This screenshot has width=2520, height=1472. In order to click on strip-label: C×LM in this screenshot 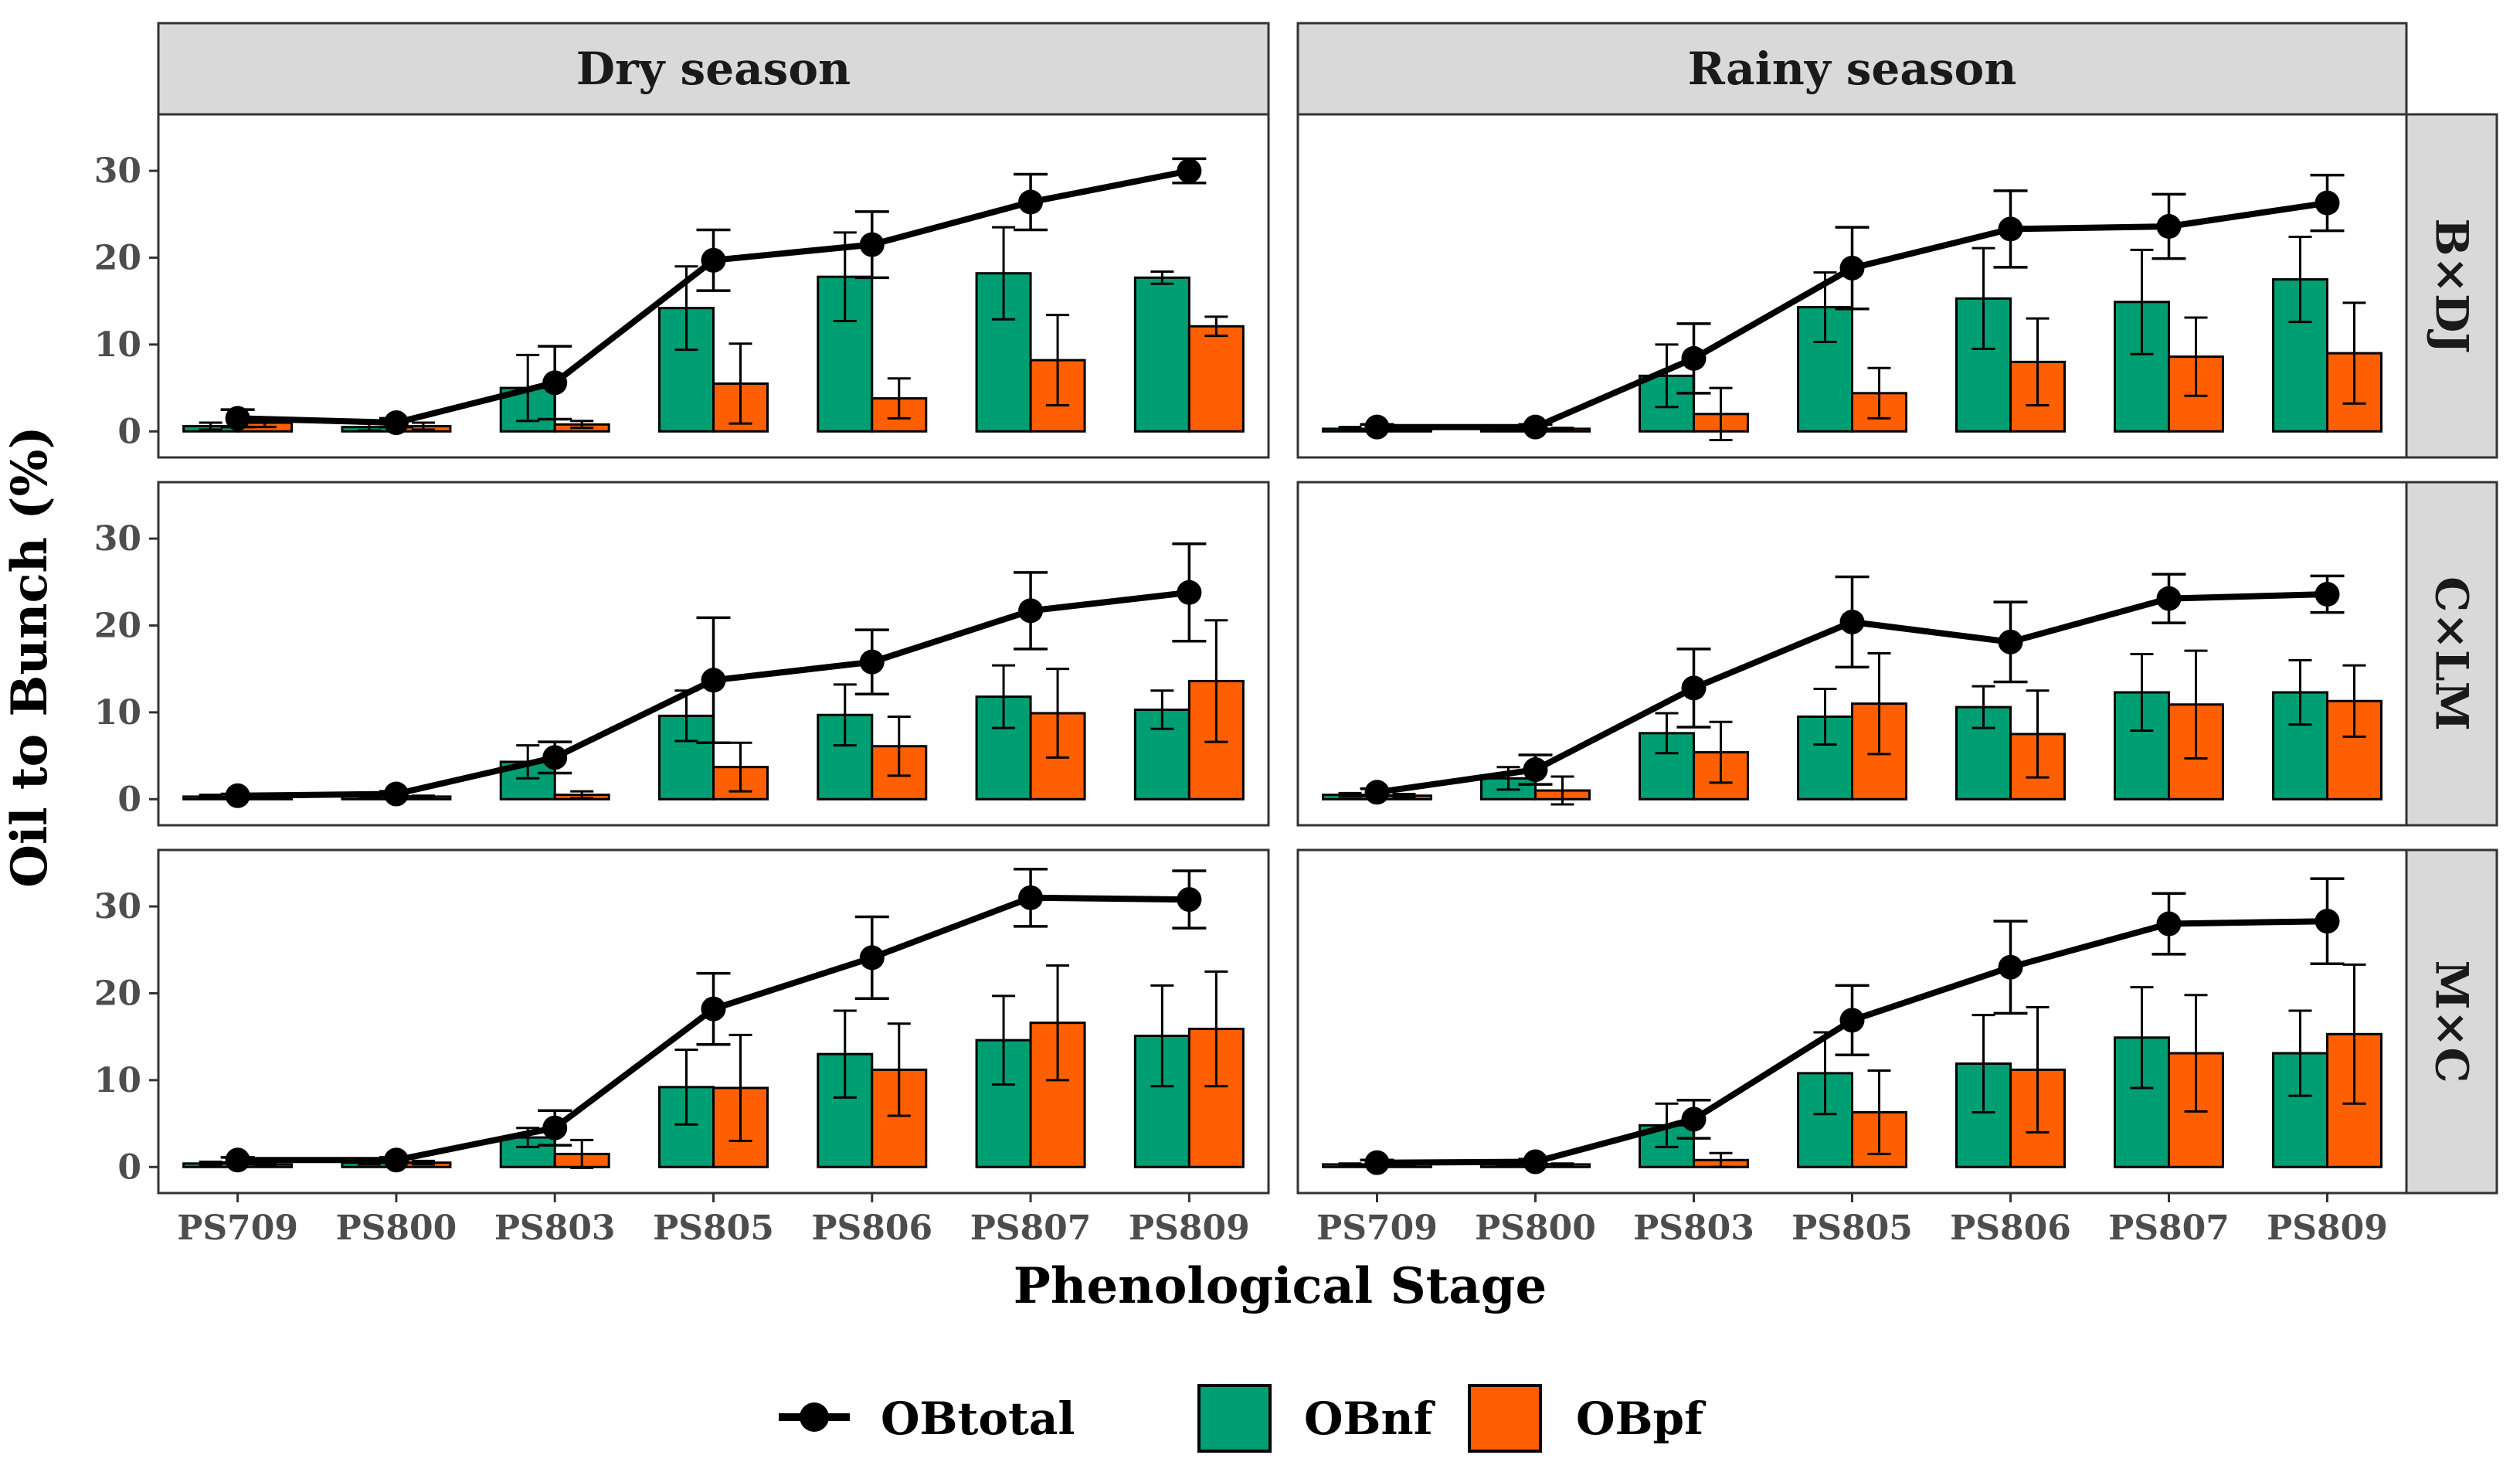, I will do `click(2452, 653)`.